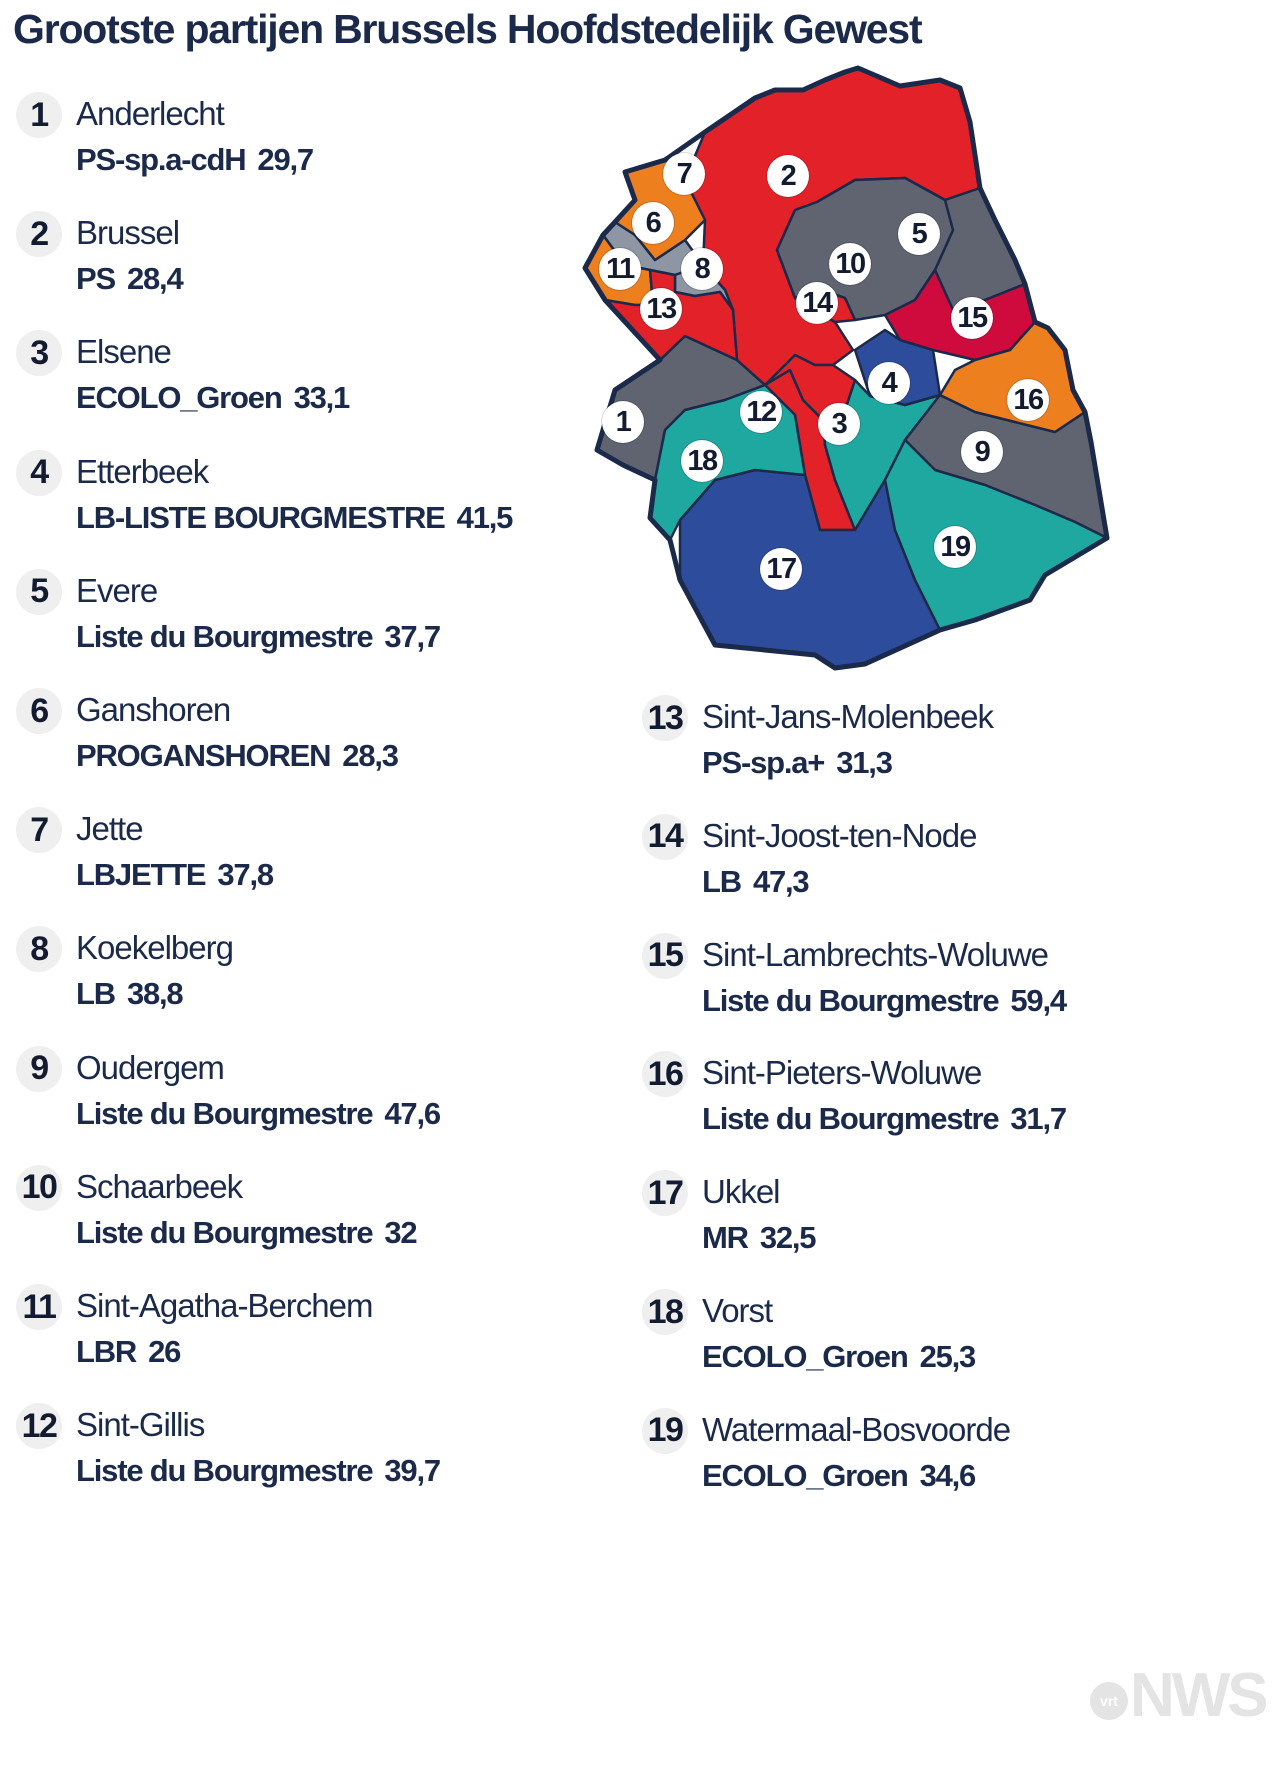 The height and width of the screenshot is (1775, 1280). Describe the element at coordinates (164, 1351) in the screenshot. I see `party-percent: 26` at that location.